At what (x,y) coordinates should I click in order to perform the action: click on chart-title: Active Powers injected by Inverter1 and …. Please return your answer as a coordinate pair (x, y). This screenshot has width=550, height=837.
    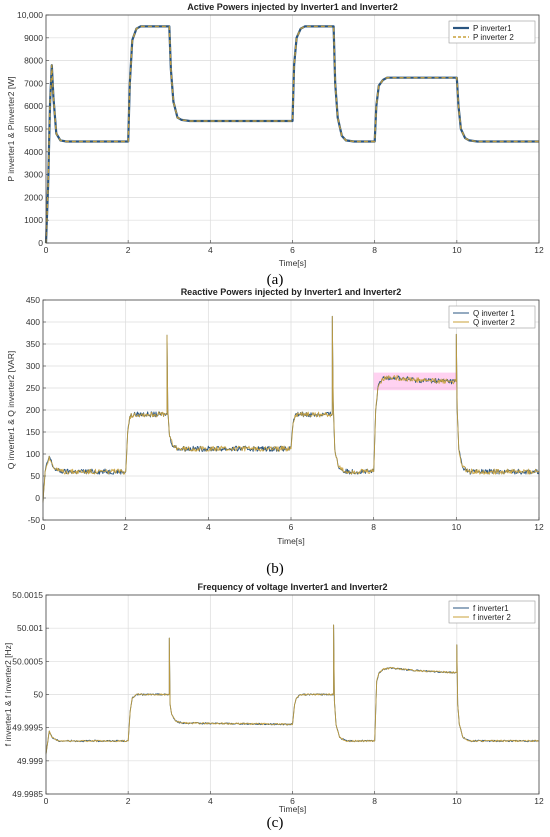
    Looking at the image, I should click on (292, 7).